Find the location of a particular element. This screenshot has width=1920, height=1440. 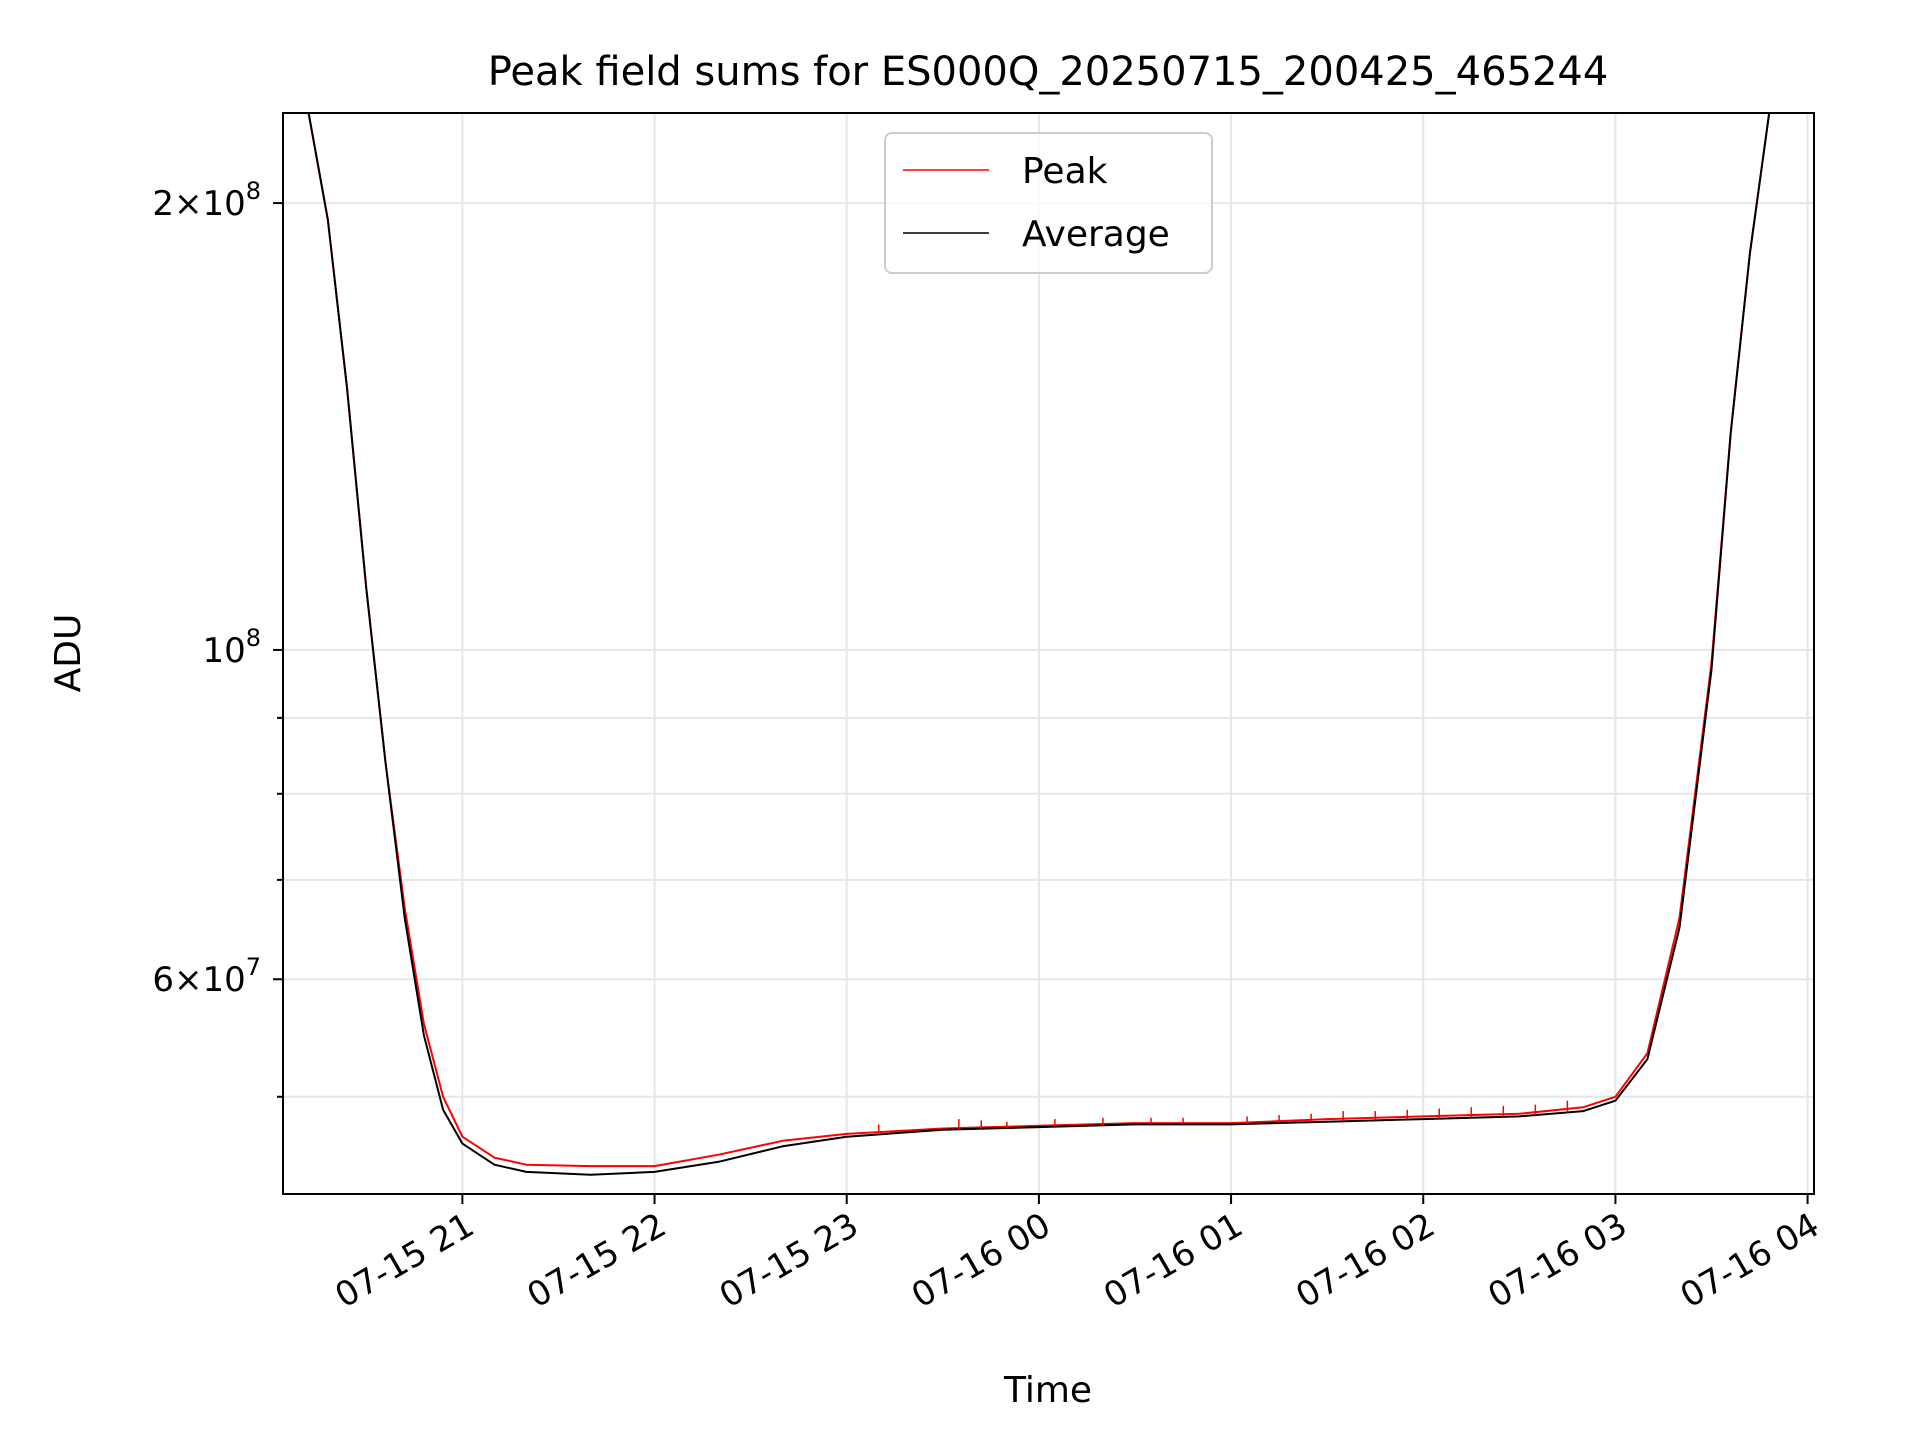

legend-peak-label: Peak is located at coordinates (1065, 171).